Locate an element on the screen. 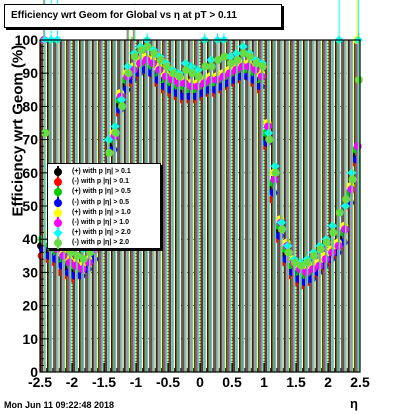 The height and width of the screenshot is (414, 400). y-tick-label: 60 is located at coordinates (30, 173).